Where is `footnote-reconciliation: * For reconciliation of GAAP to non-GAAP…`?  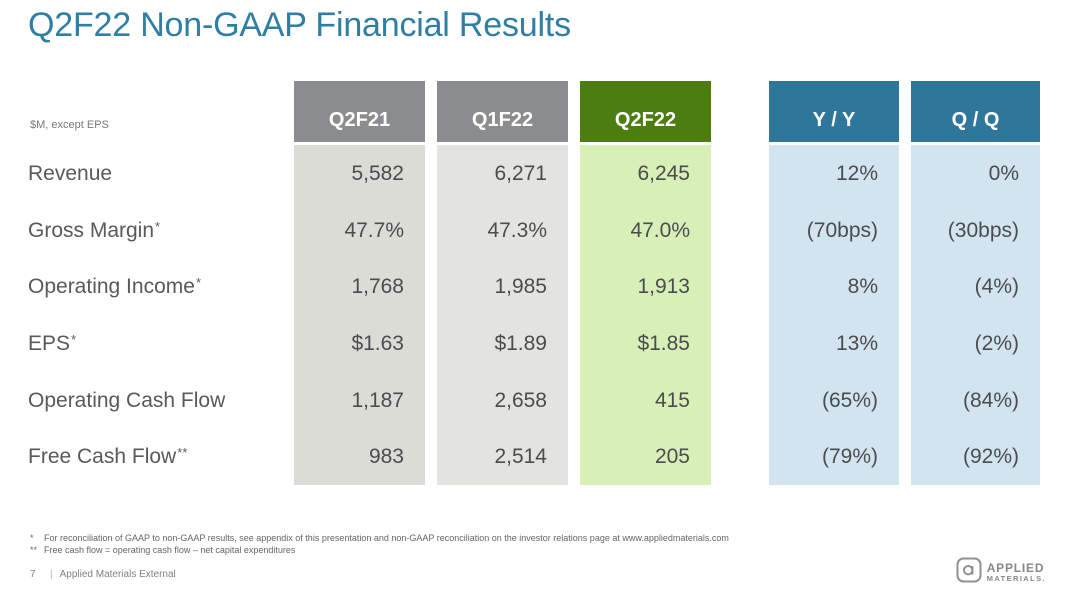
footnote-reconciliation: * For reconciliation of GAAP to non-GAAP… is located at coordinates (379, 538).